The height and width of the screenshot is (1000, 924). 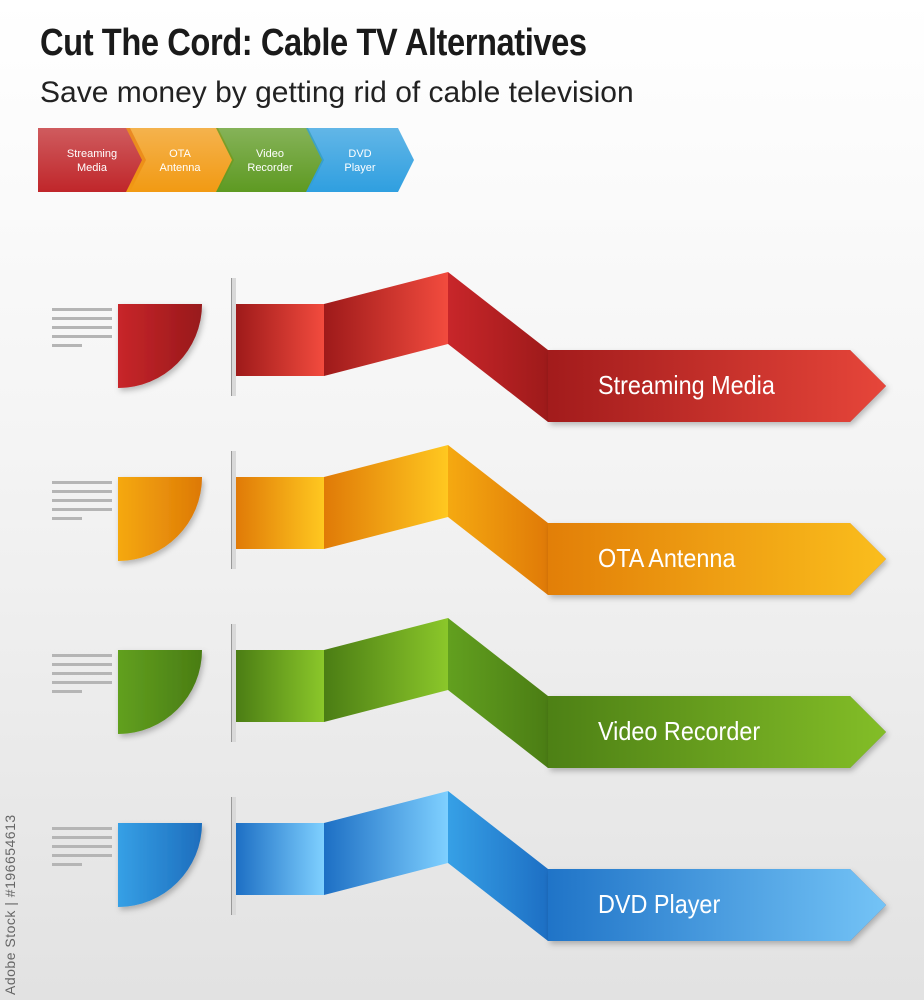 I want to click on legend-label-streaming-media: Streaming Media, so click(x=92, y=161).